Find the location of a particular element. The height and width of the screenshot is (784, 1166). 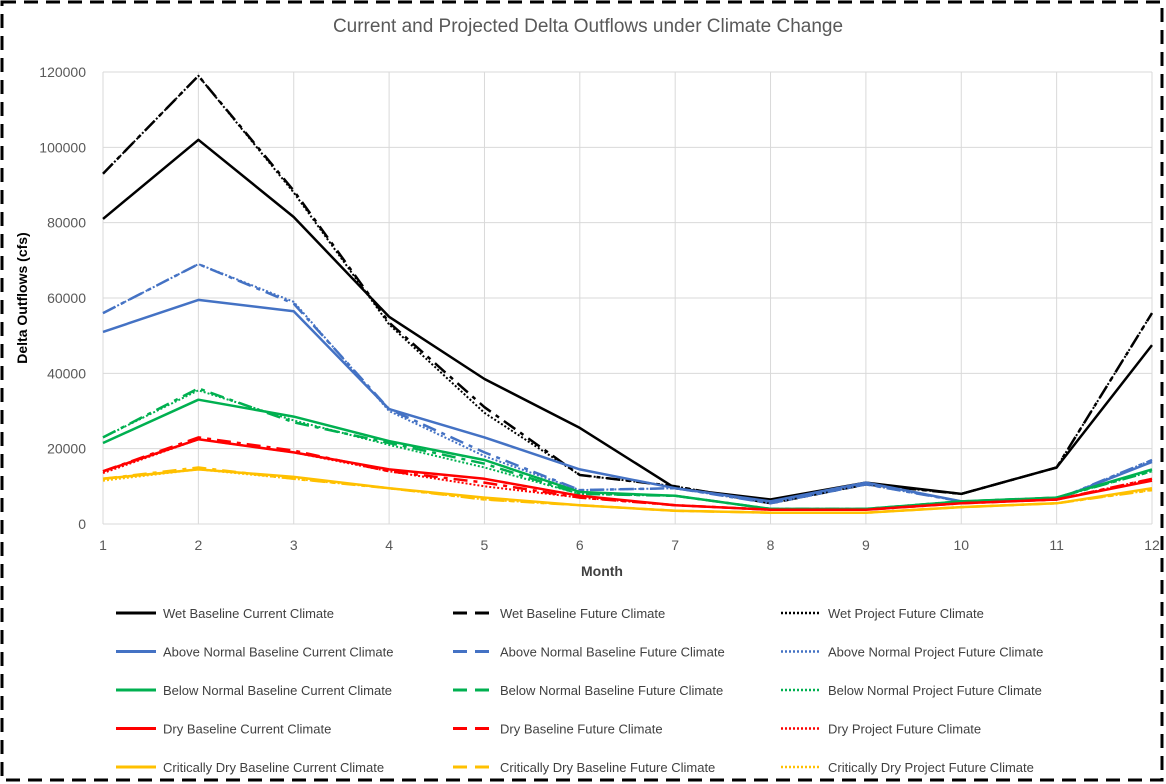

x-tick-label: 10 is located at coordinates (961, 545).